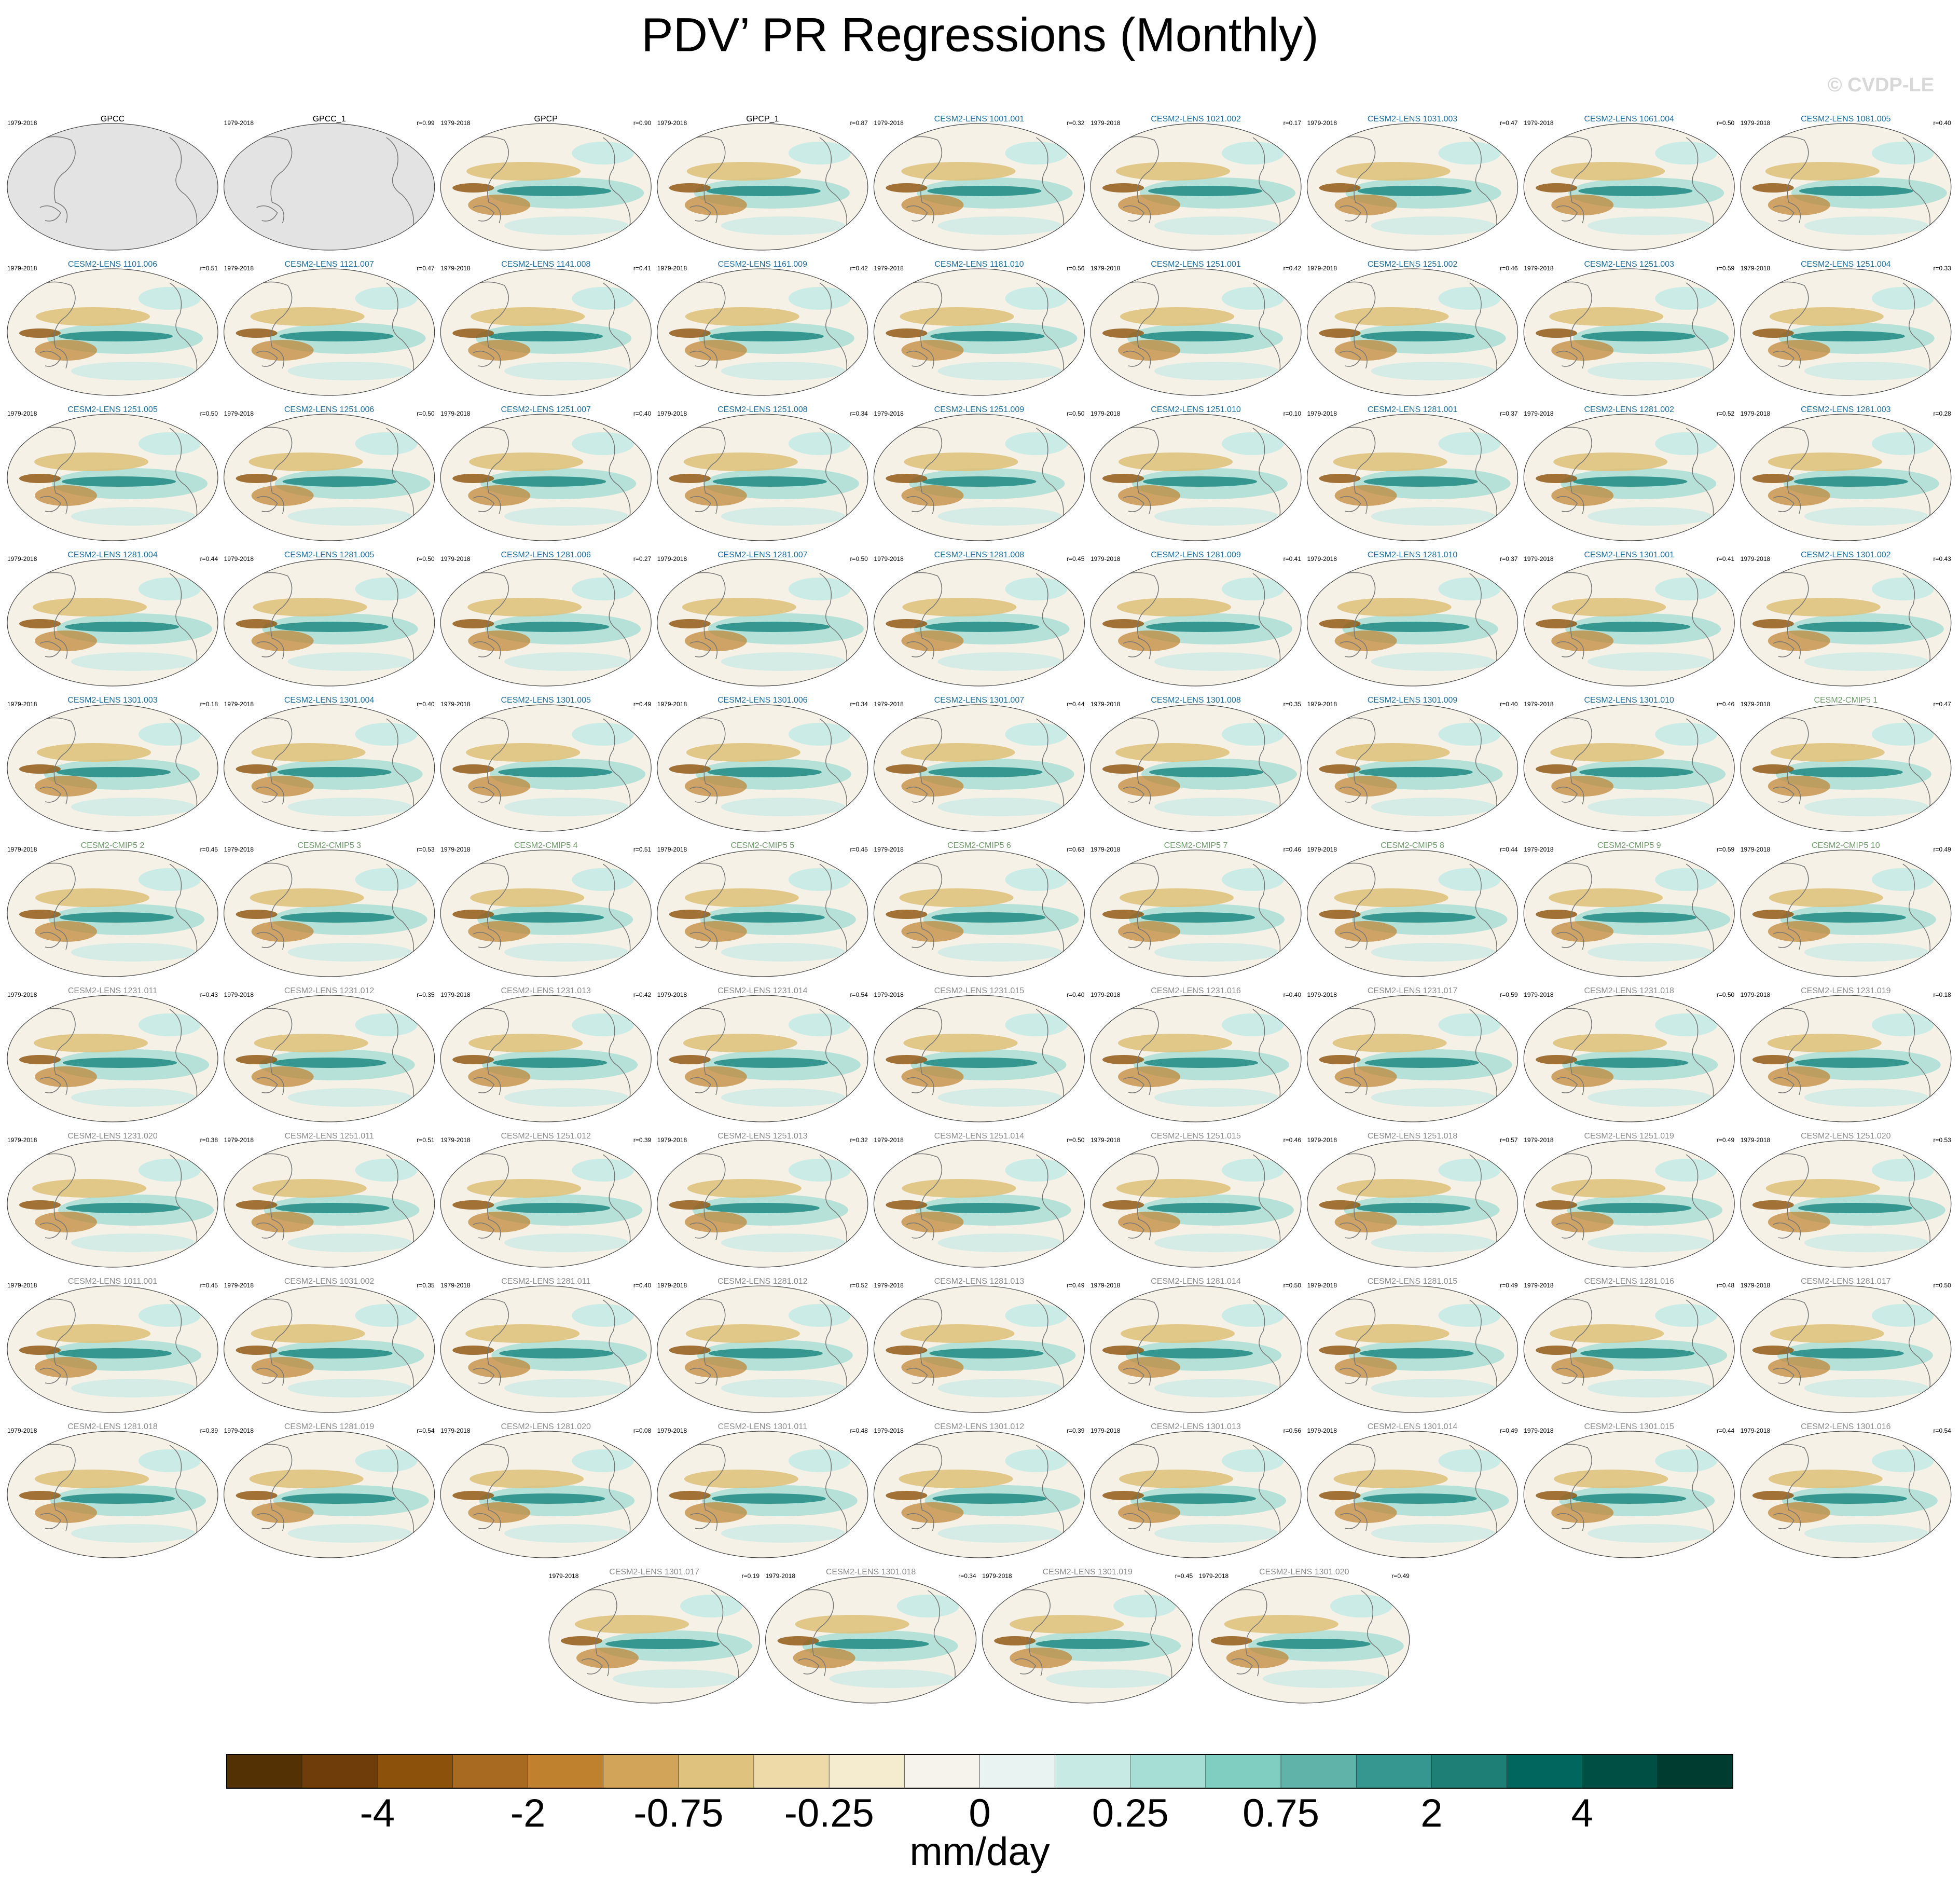 This screenshot has height=1893, width=1960. Describe the element at coordinates (546, 1054) in the screenshot. I see `map-panel: 1979-2018 CESM2-LENS 1231.013 r=0.42` at that location.